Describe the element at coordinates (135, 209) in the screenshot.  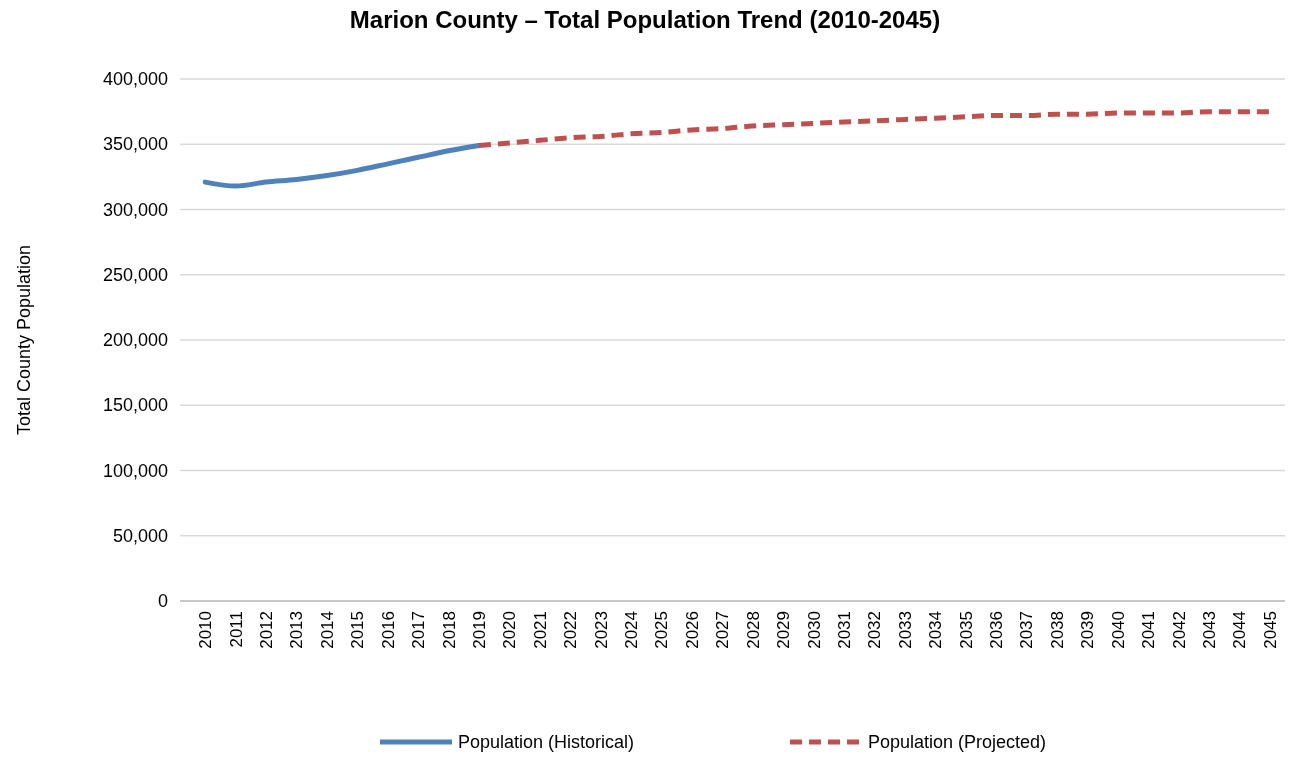
I see `y-tick-label: 300,000` at that location.